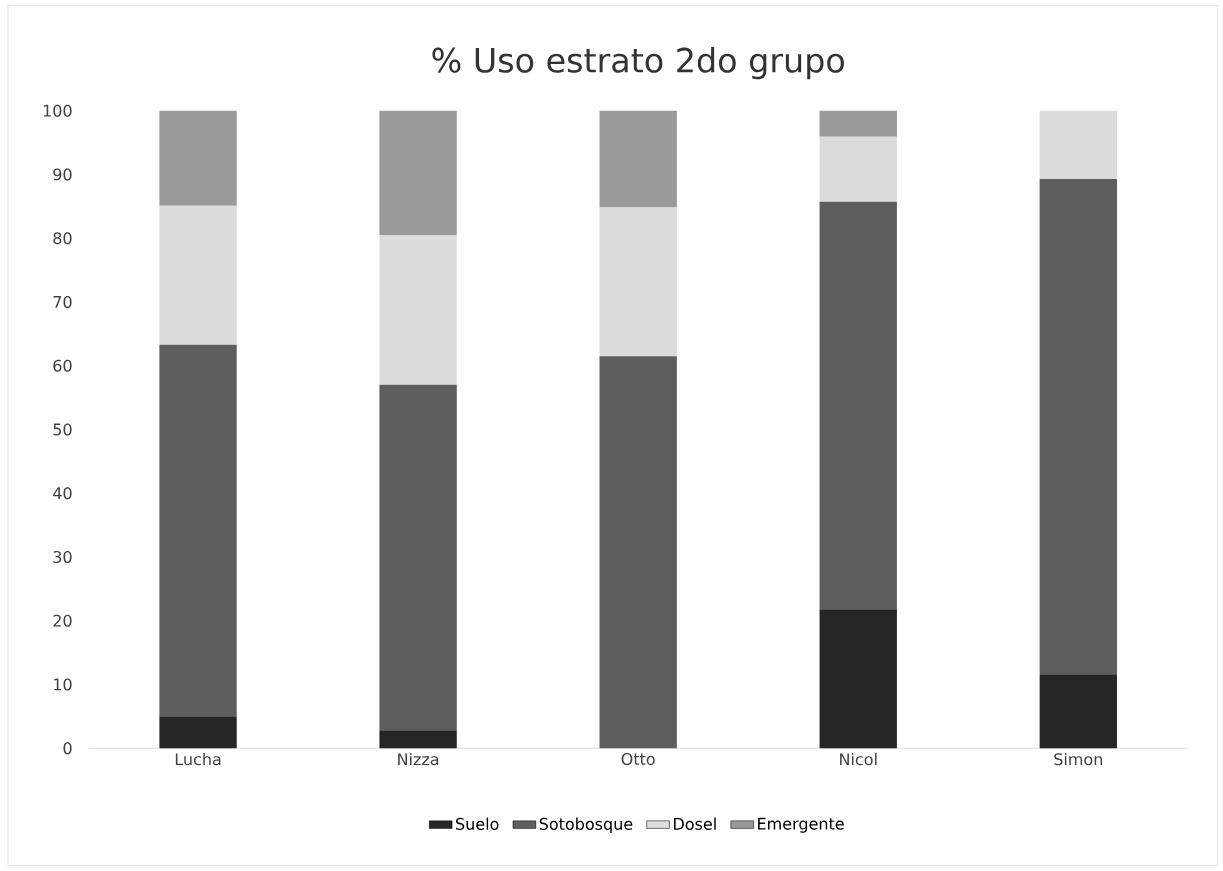 This screenshot has width=1223, height=871. What do you see at coordinates (198, 759) in the screenshot?
I see `x-tick-label: Lucha` at bounding box center [198, 759].